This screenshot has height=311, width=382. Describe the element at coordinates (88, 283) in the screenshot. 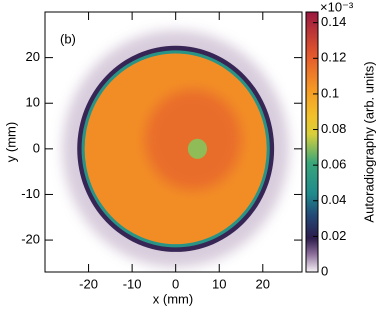

I see `x-tick-label: -20` at that location.